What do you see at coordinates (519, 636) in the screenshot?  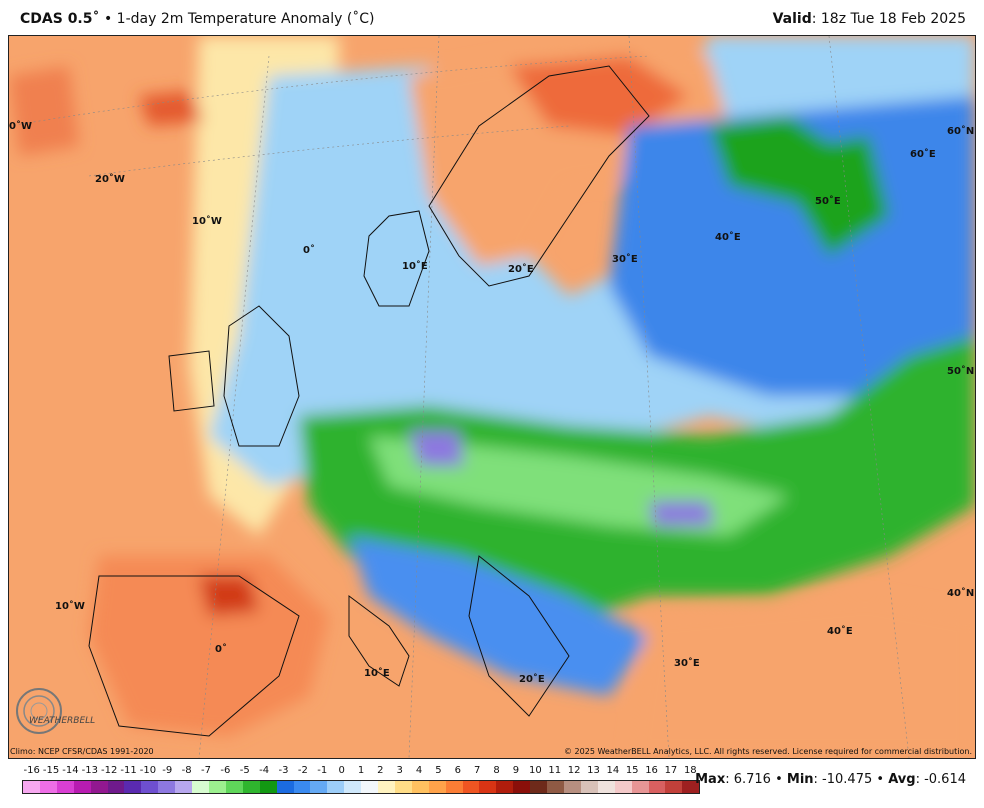 I see `coast-balkans` at bounding box center [519, 636].